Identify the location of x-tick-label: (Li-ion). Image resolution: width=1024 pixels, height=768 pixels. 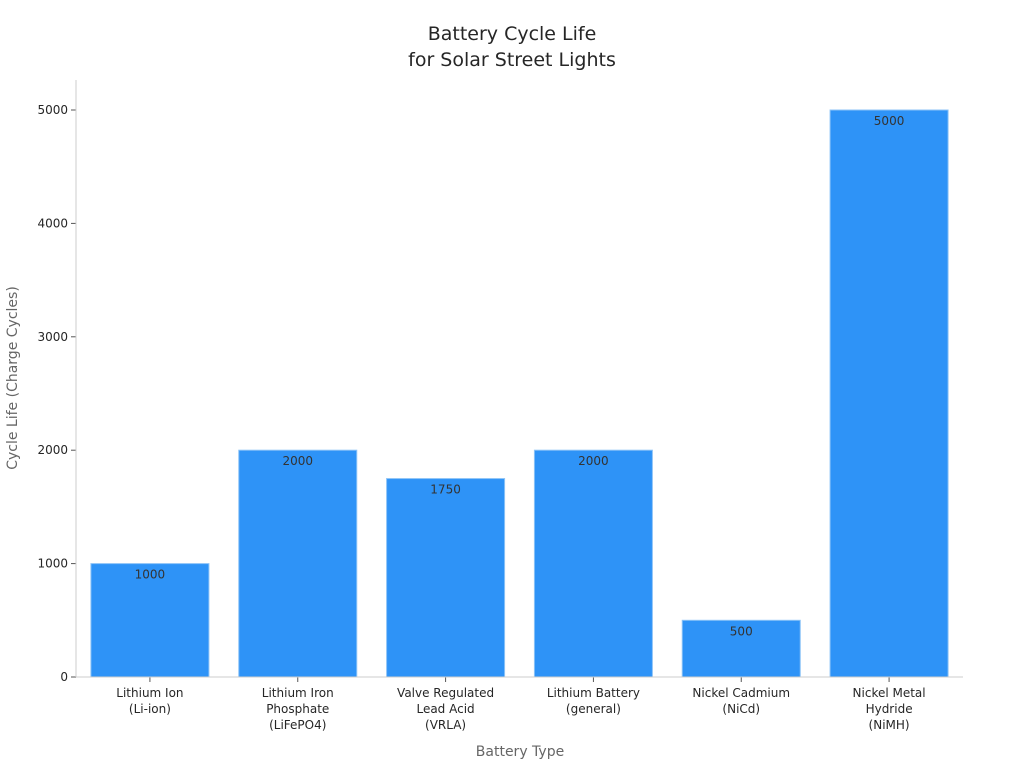
(150, 709).